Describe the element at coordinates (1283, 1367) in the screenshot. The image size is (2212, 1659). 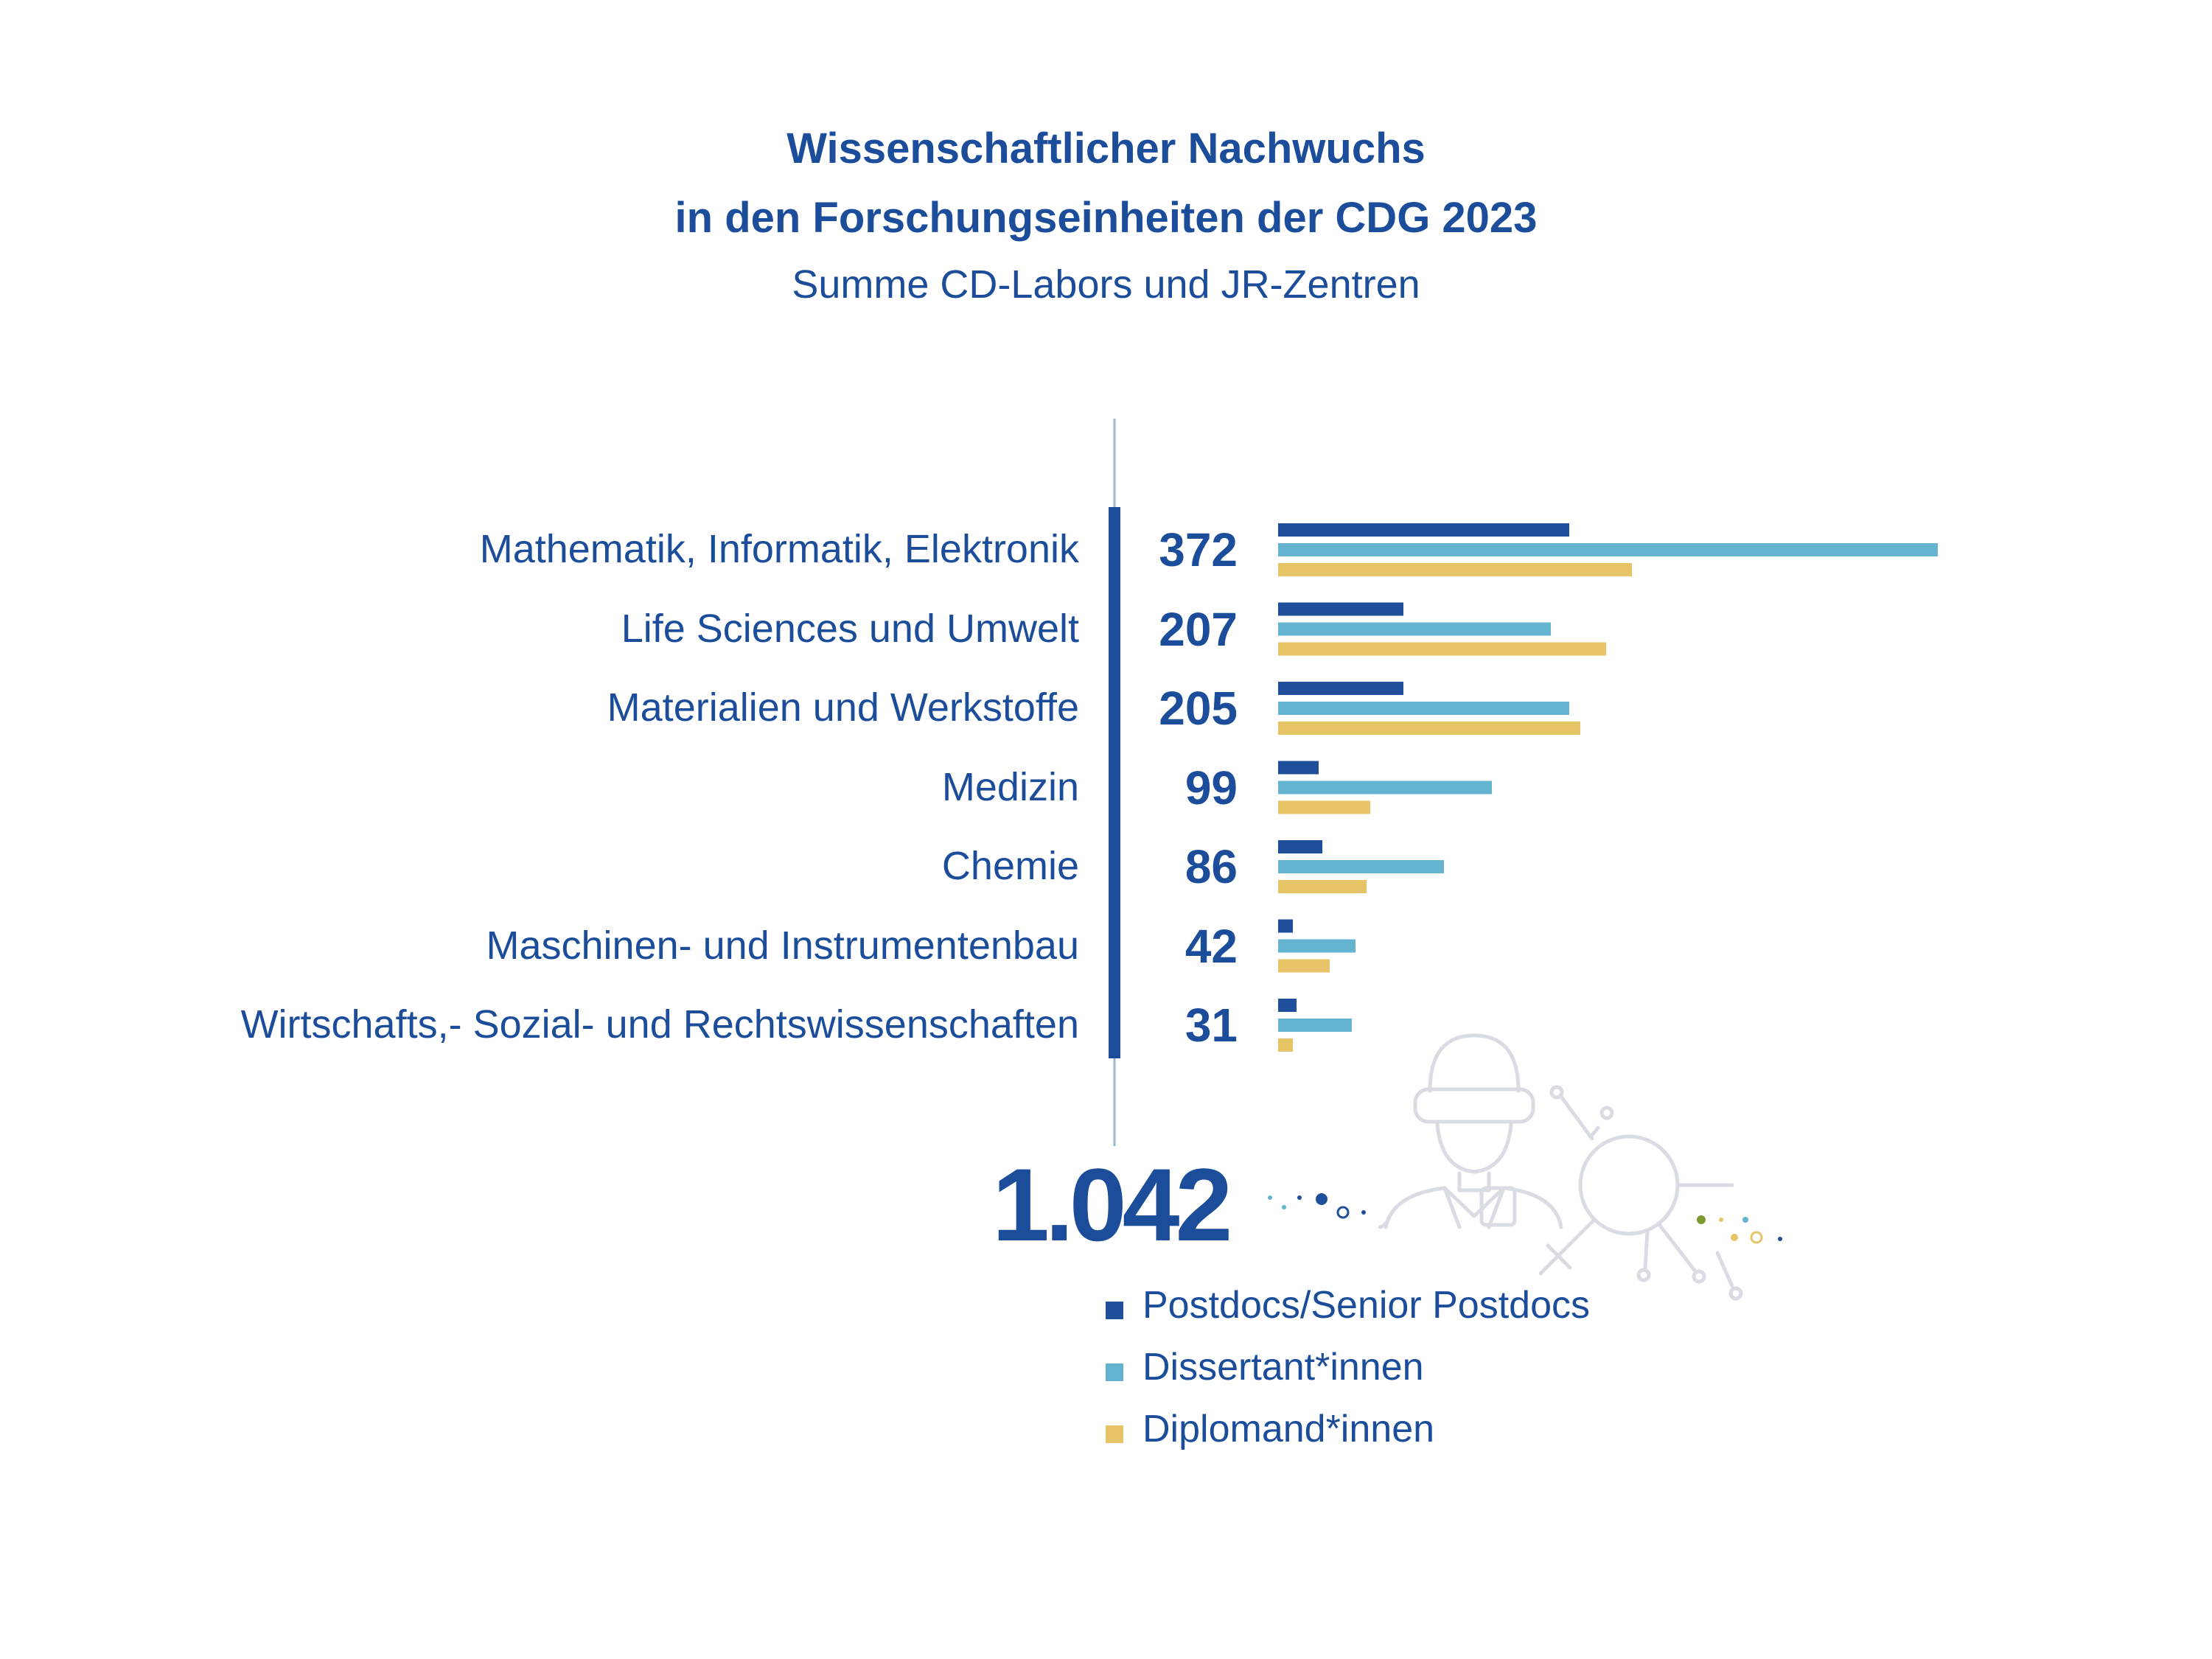
I see `legend-label-dissertant: Dissertant*innen` at that location.